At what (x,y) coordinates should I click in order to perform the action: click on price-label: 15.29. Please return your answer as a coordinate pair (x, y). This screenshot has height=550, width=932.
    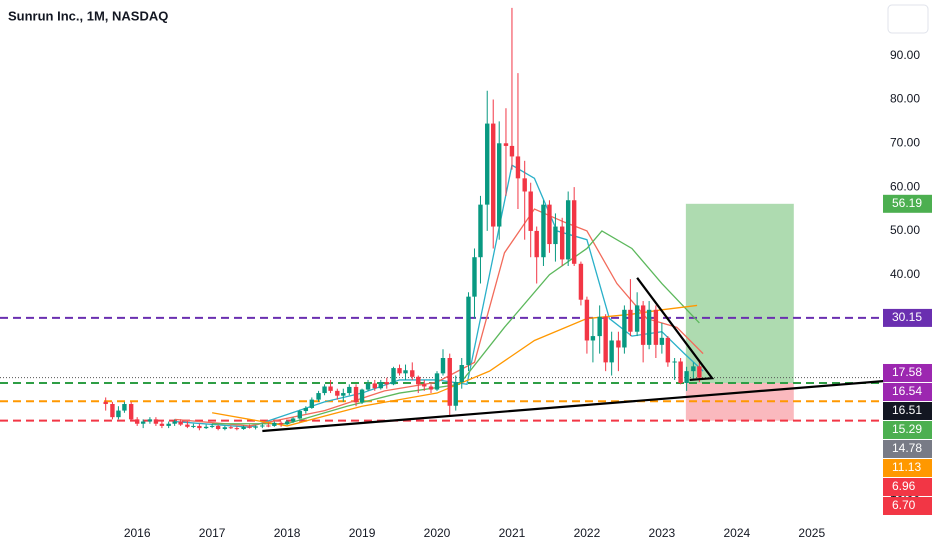
    Looking at the image, I should click on (907, 429).